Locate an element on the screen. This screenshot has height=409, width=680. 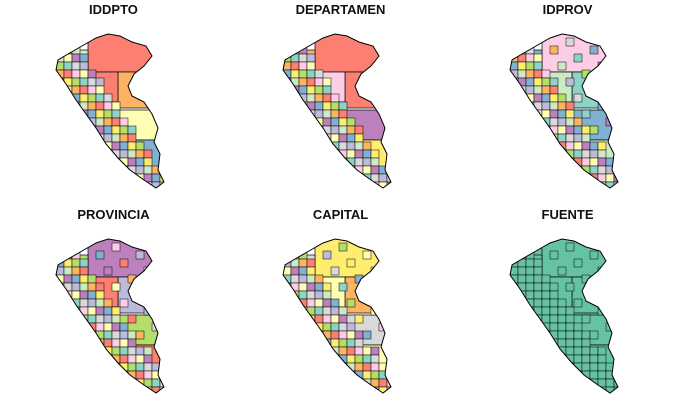
peru-map is located at coordinates (110, 316).